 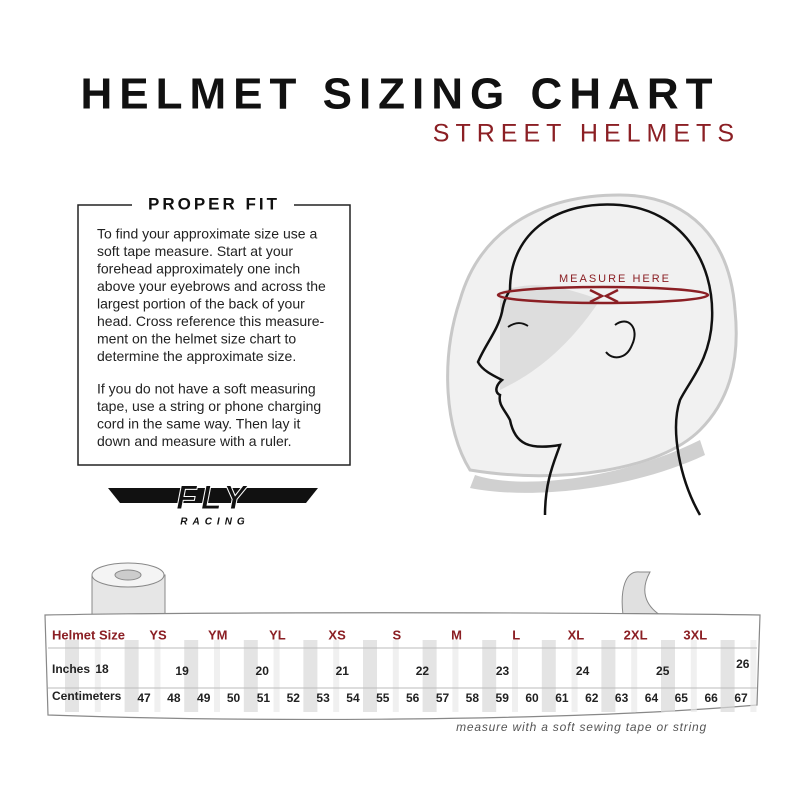 What do you see at coordinates (383, 698) in the screenshot?
I see `cm: 55` at bounding box center [383, 698].